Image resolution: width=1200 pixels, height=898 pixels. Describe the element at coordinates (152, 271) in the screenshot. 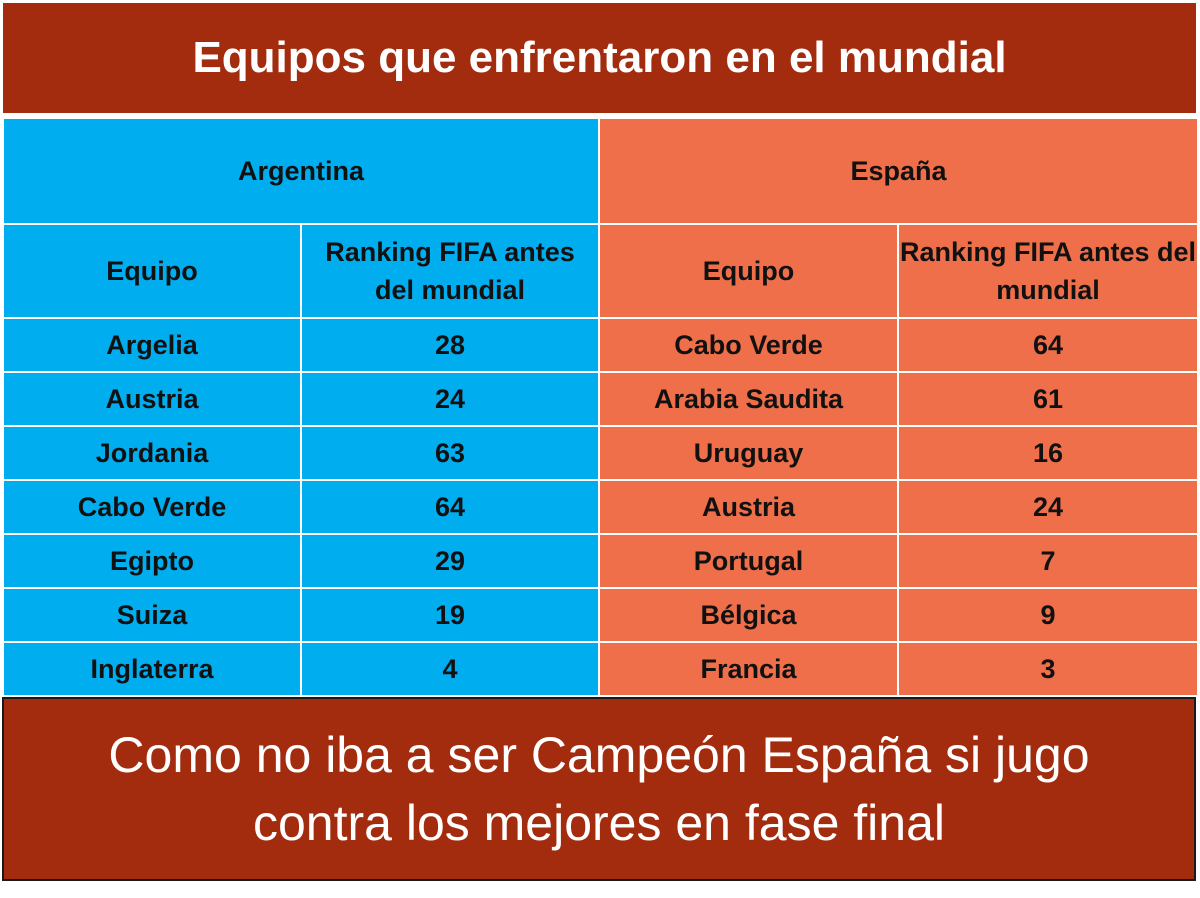

I see `argentina-col-equipo: Equipo` at that location.